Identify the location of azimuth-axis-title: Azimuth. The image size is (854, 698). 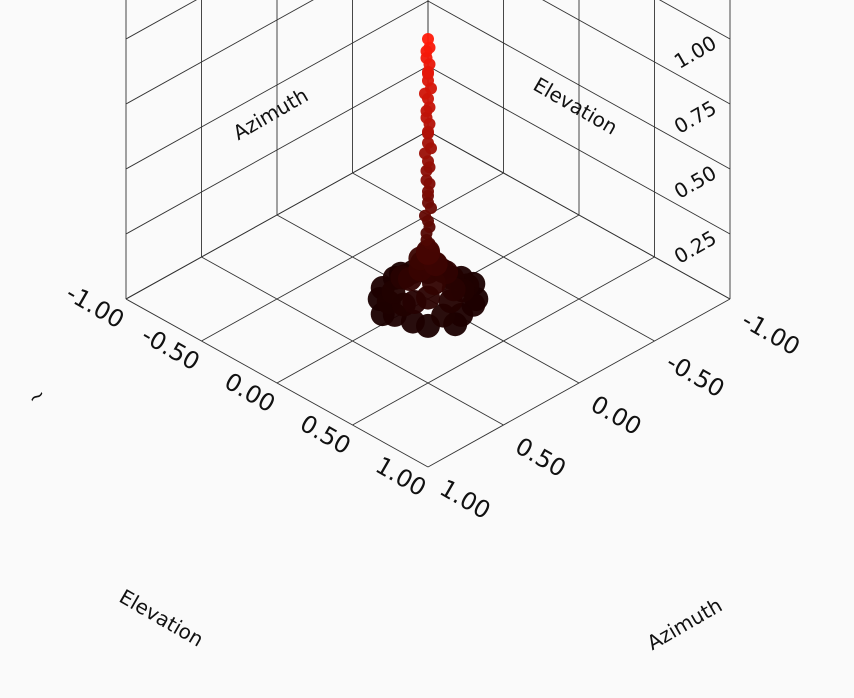
(684, 624).